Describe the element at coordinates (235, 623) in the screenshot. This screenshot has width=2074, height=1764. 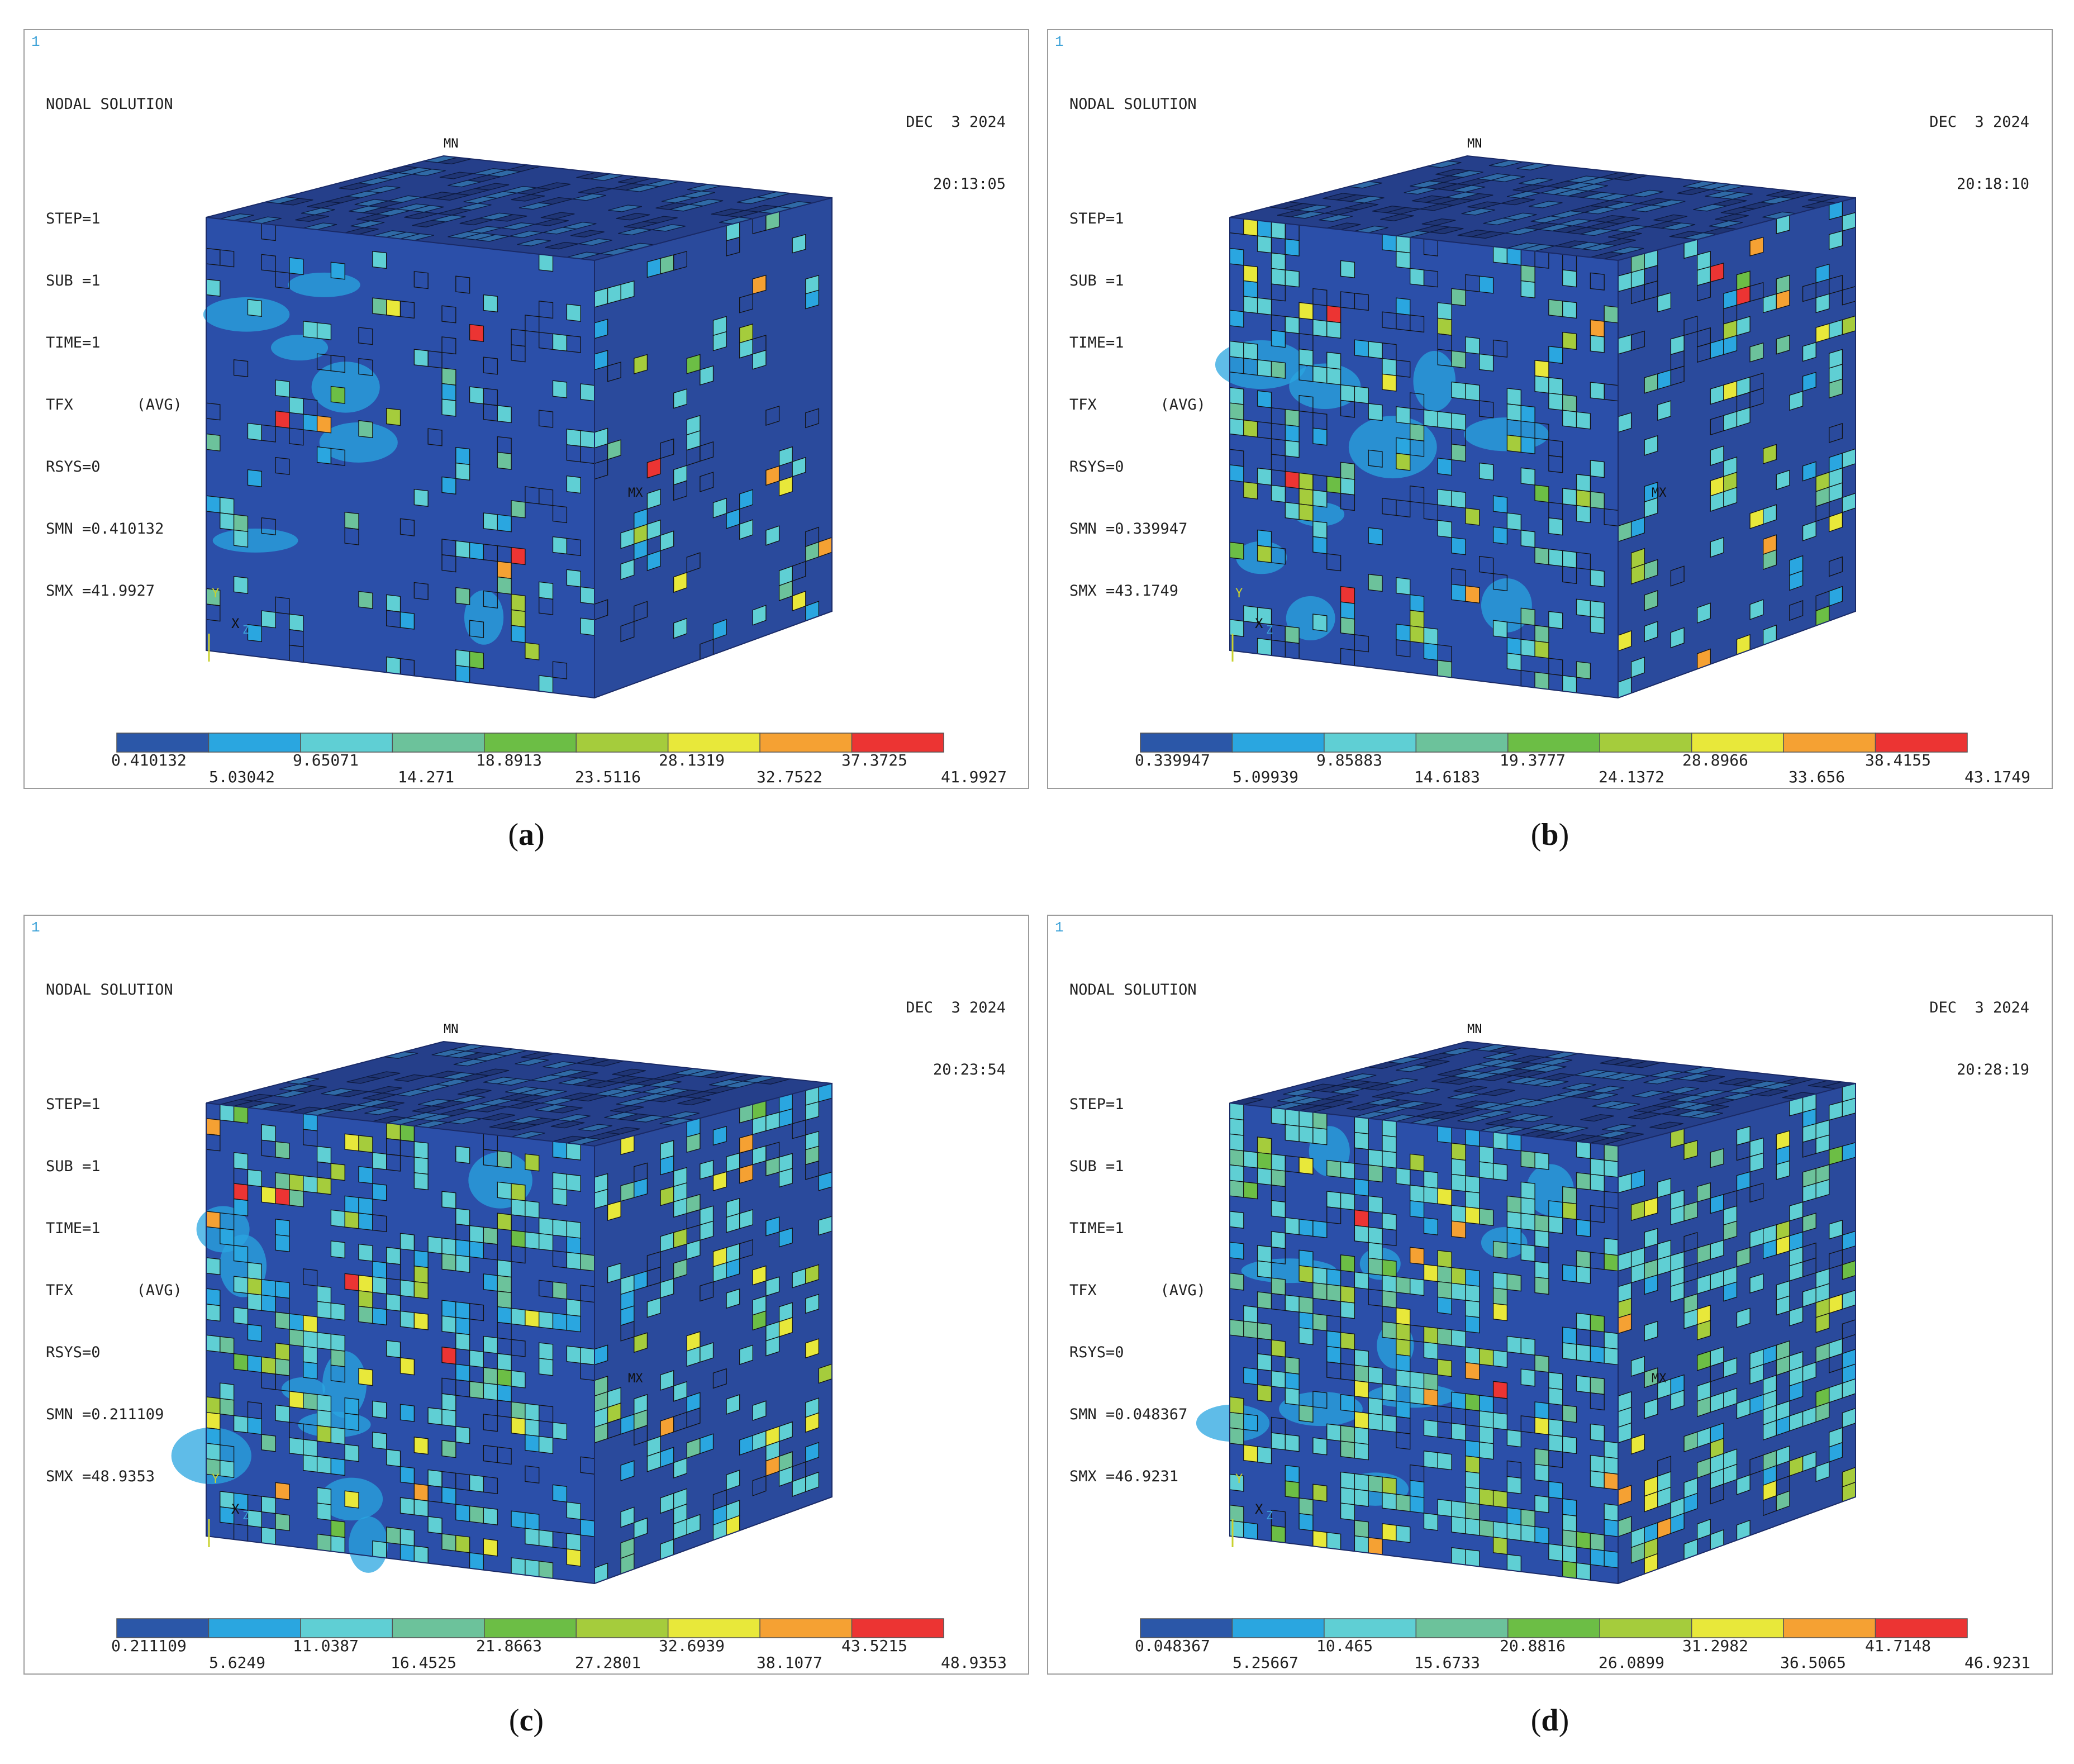
I see `axis-x-label: X` at that location.